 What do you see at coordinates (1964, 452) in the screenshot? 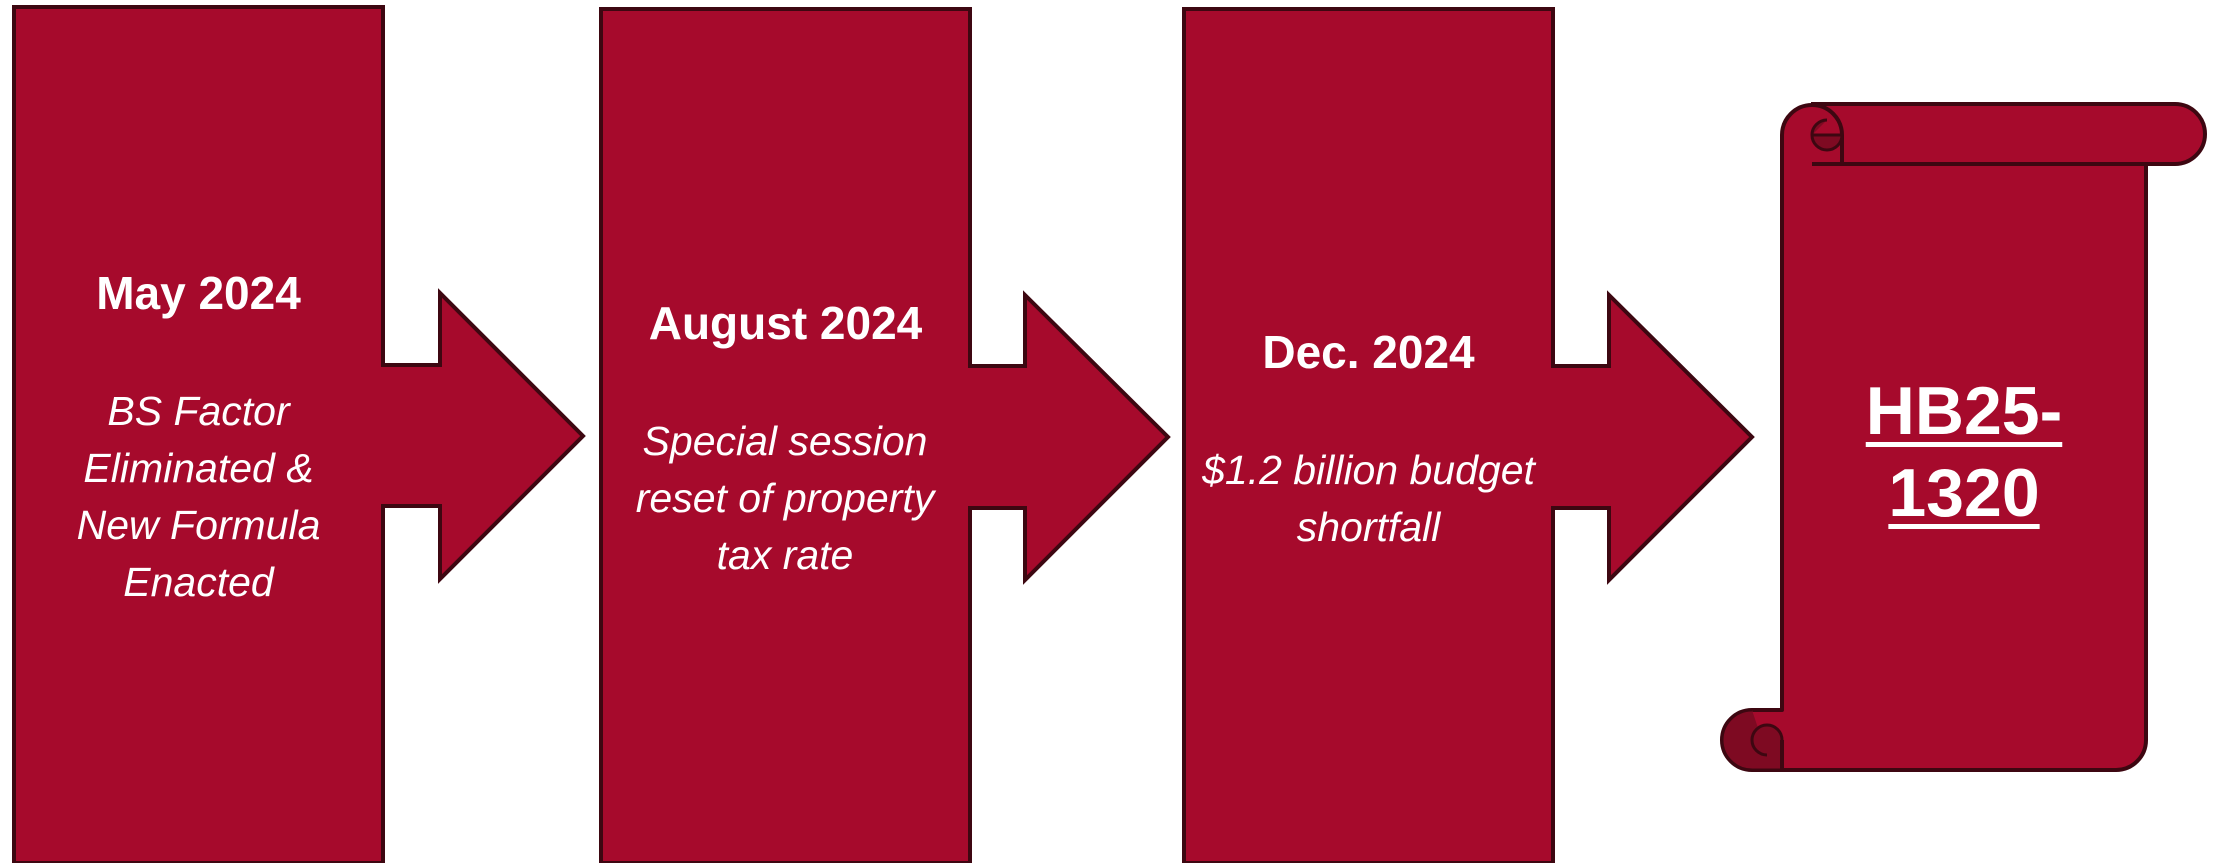
I see `bill-number: HB25-1320` at bounding box center [1964, 452].